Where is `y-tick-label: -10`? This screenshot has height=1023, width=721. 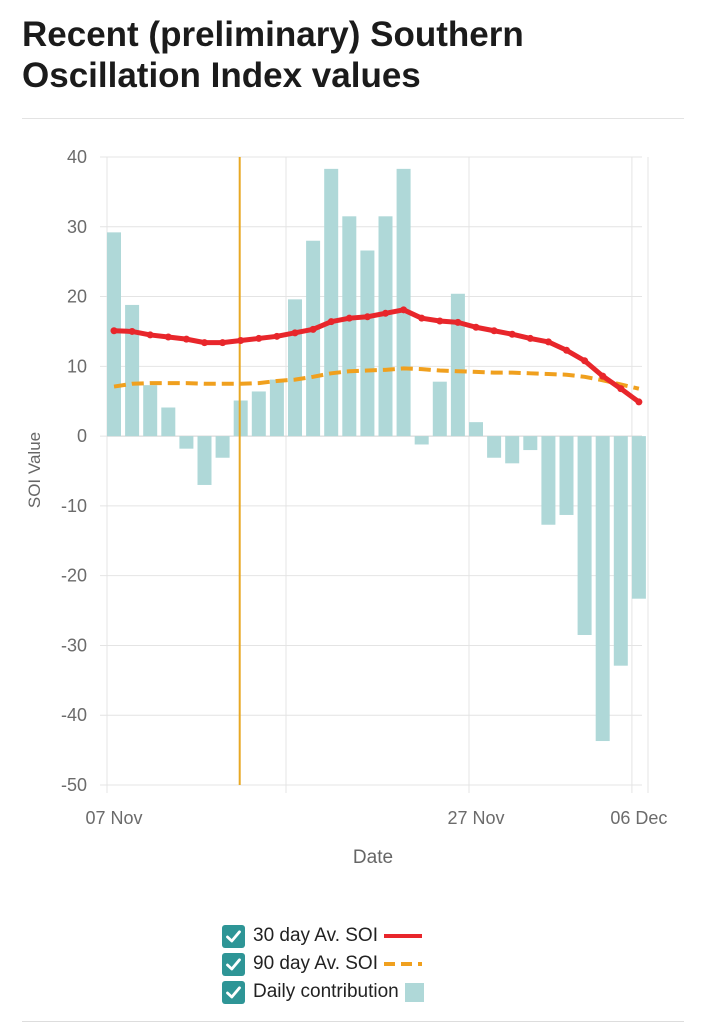
y-tick-label: -10 is located at coordinates (74, 506).